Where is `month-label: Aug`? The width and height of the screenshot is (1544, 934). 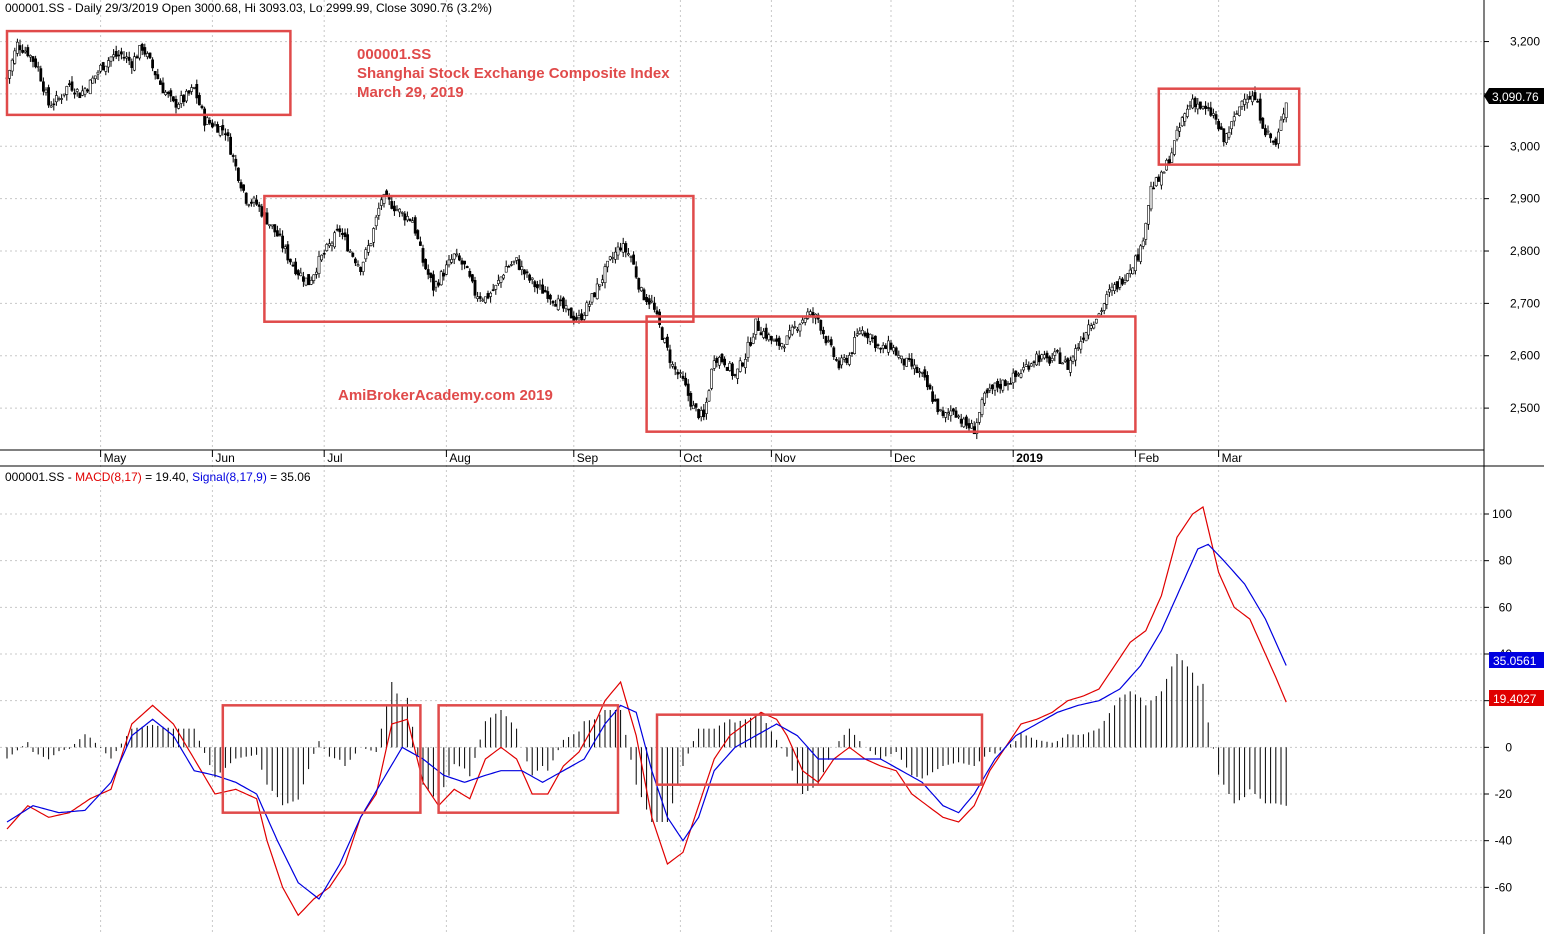 month-label: Aug is located at coordinates (459, 458).